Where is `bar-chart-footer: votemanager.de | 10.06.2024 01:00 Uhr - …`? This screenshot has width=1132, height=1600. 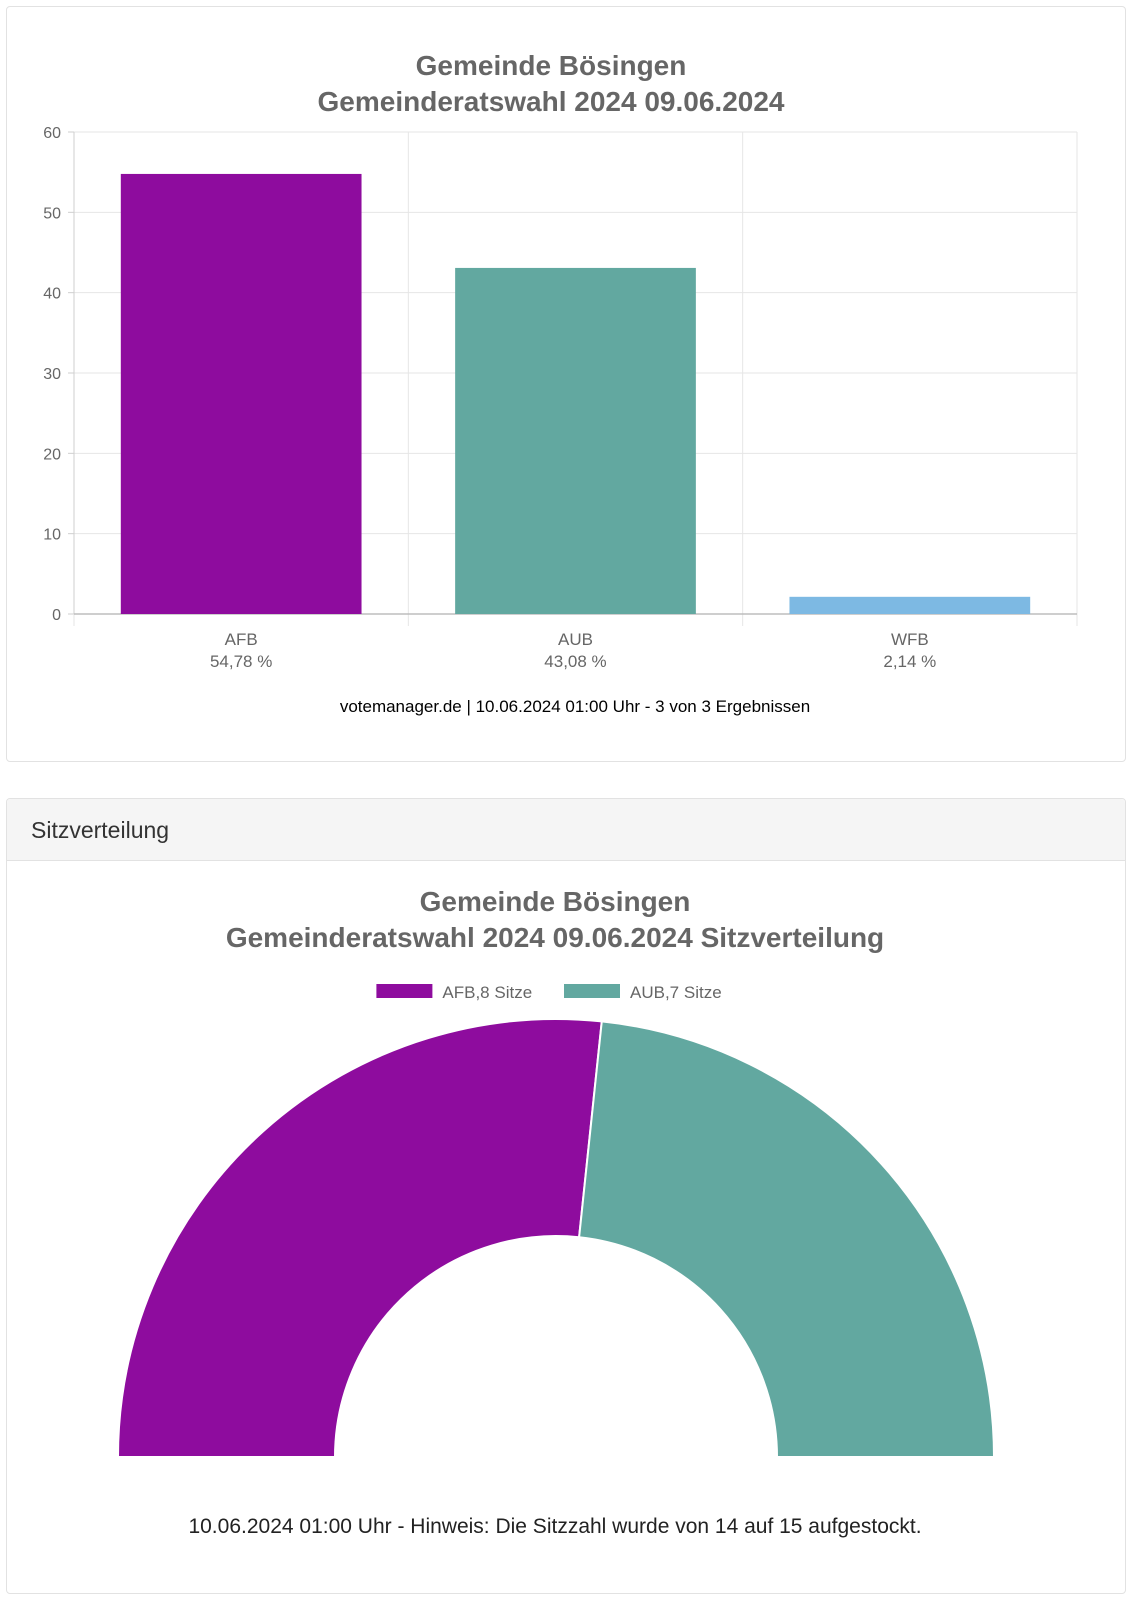
bar-chart-footer: votemanager.de | 10.06.2024 01:00 Uhr - … is located at coordinates (575, 706).